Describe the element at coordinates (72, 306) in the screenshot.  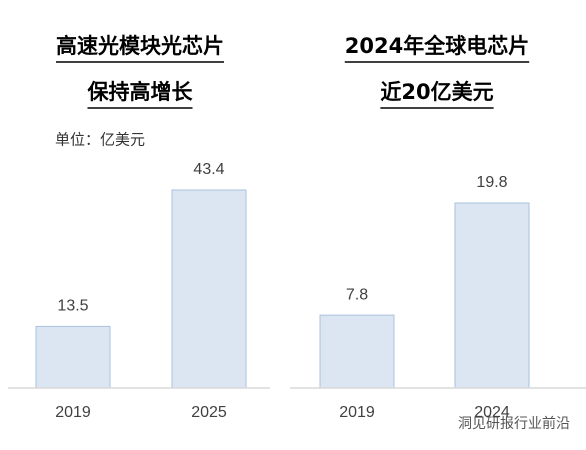
I see `data-label: 13.5` at that location.